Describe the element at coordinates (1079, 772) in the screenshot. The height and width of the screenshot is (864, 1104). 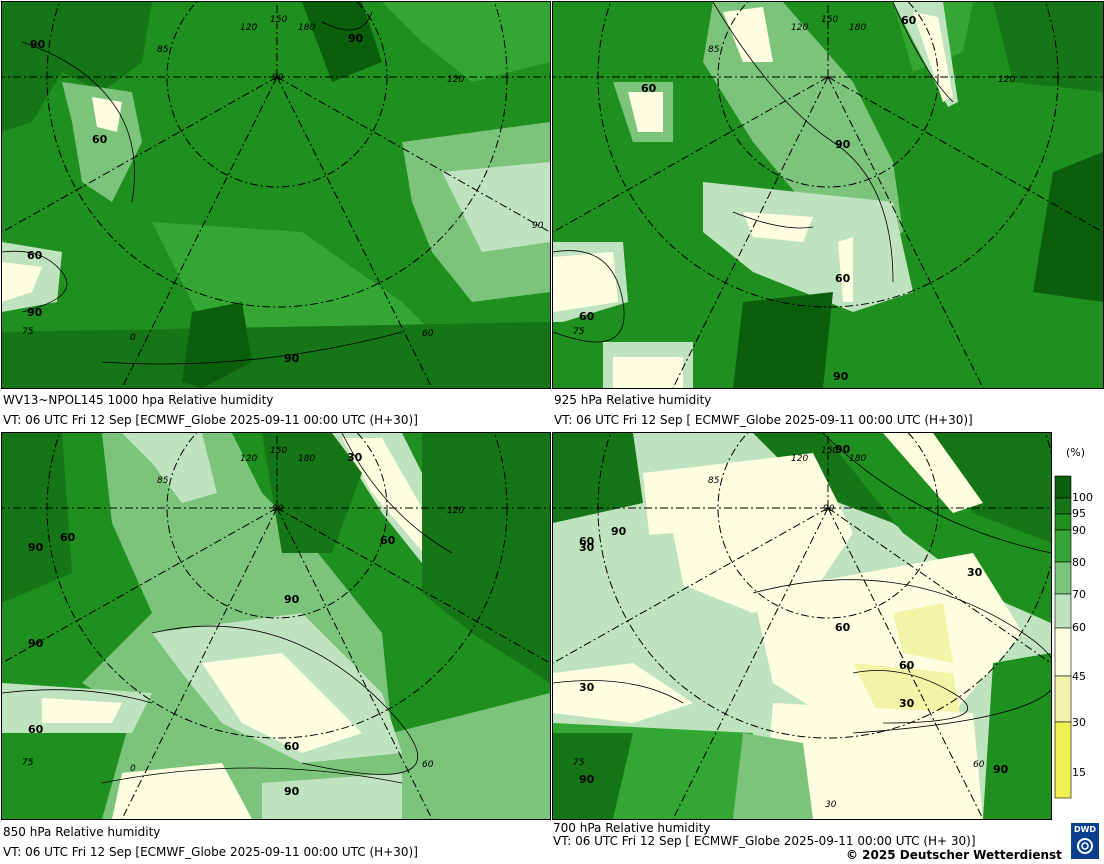
I see `legend-label: 15` at that location.